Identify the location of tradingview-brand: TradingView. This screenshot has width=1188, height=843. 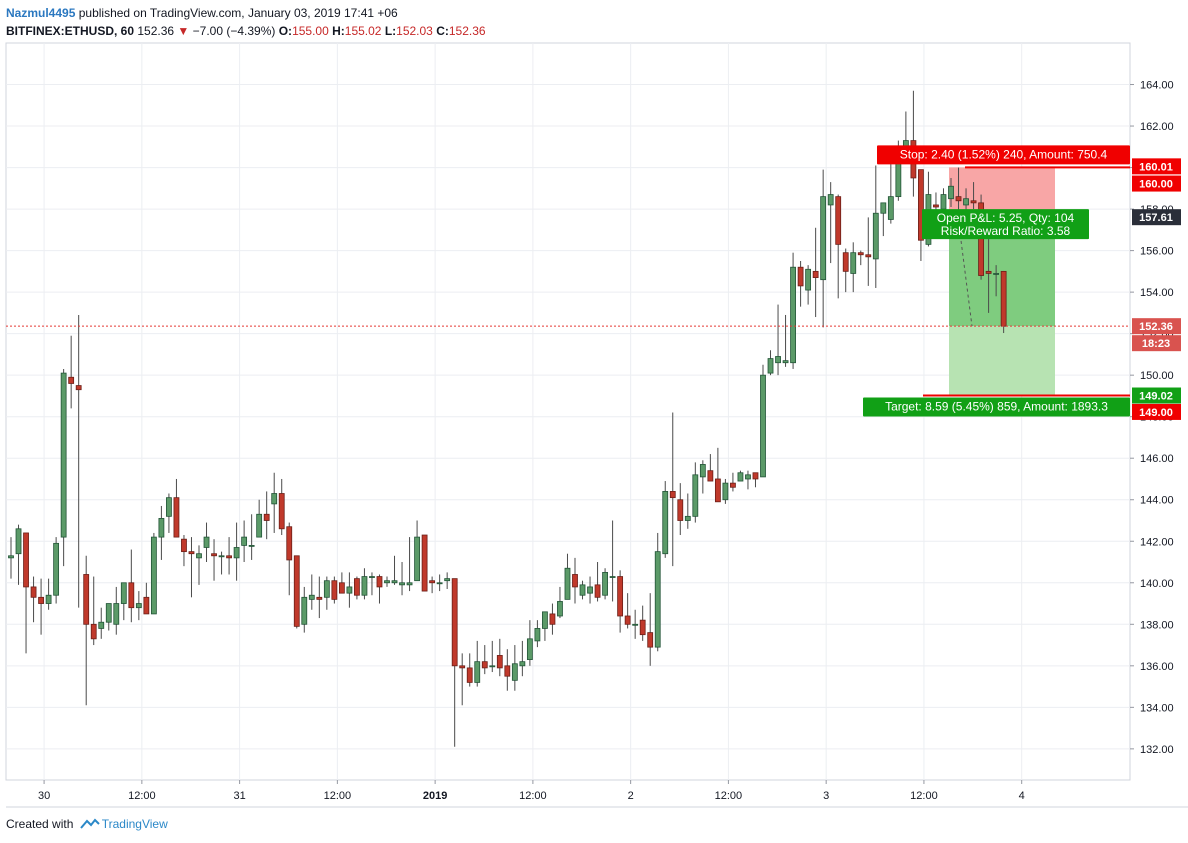
(134, 824).